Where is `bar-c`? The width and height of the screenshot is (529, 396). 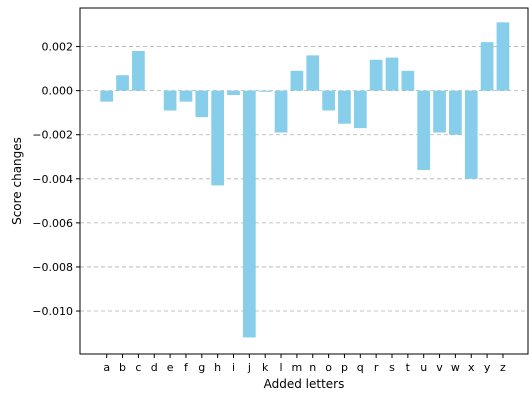 bar-c is located at coordinates (138, 70).